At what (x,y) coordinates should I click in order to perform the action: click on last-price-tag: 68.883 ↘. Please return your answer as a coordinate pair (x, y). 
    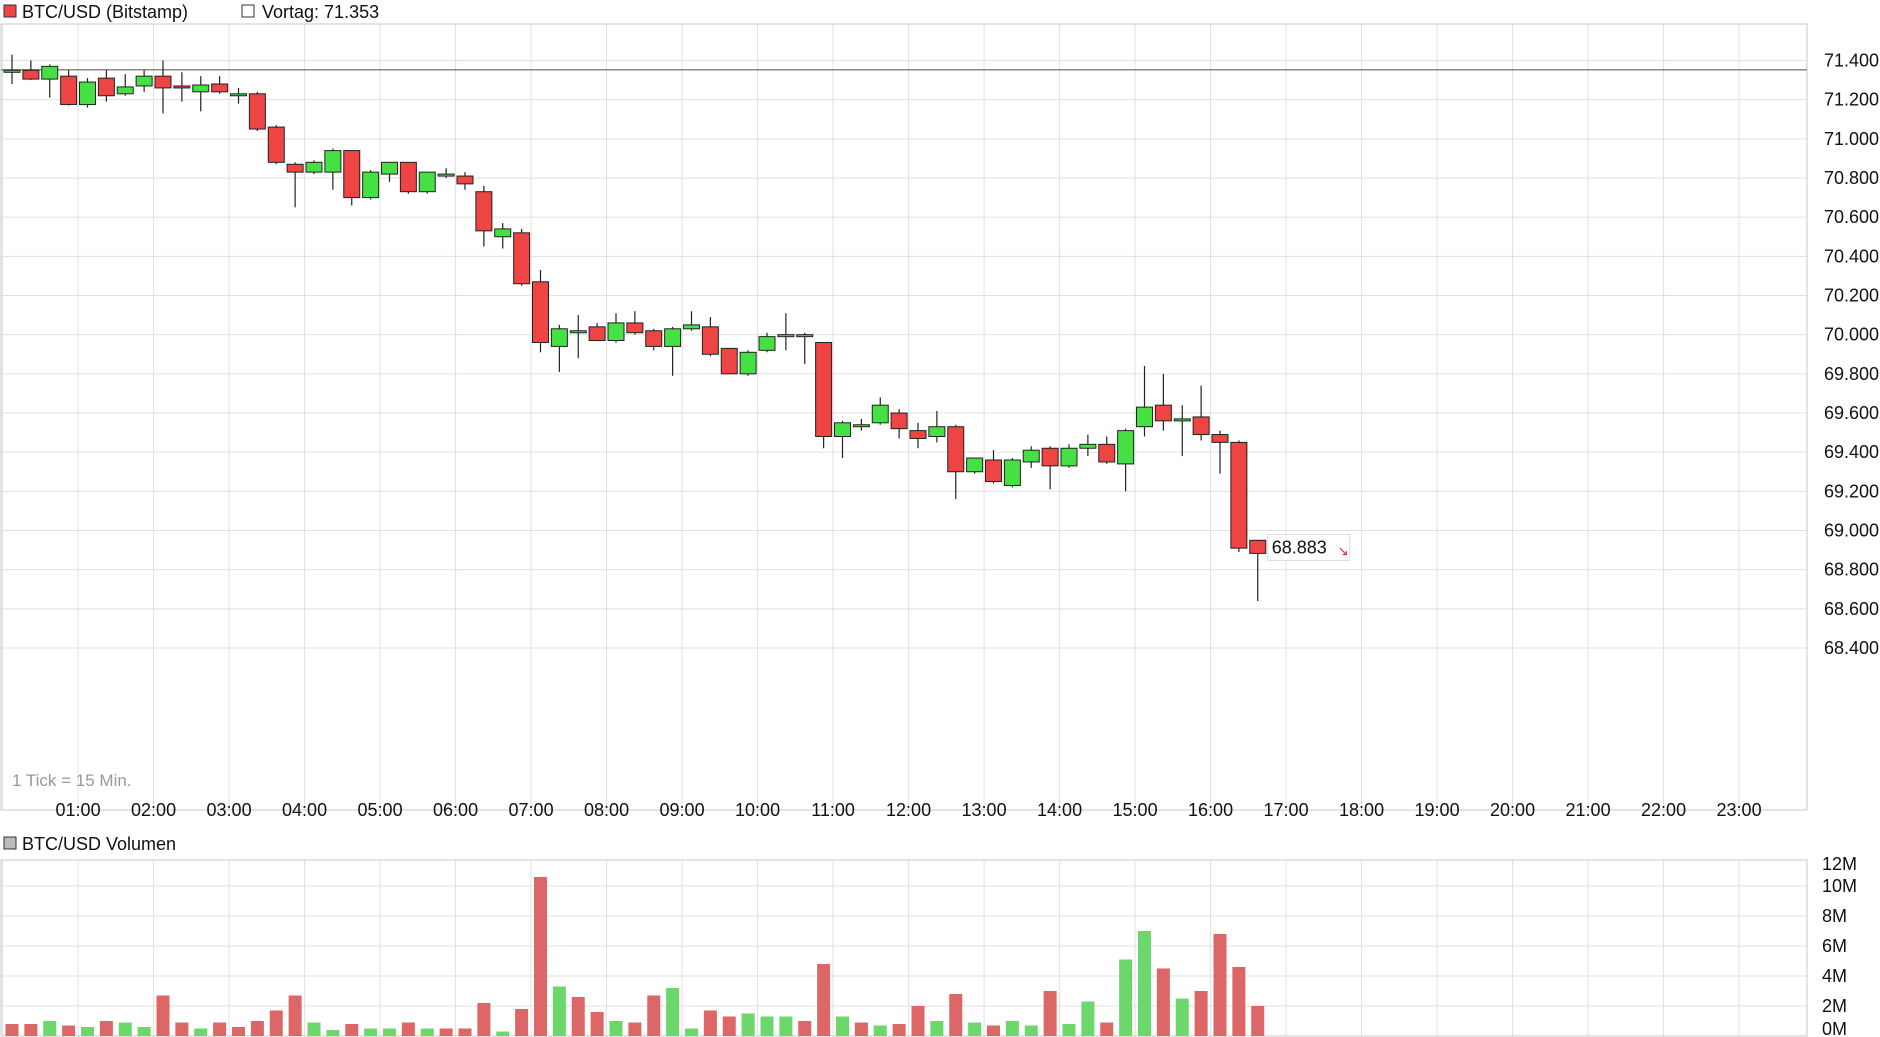
    Looking at the image, I should click on (1309, 547).